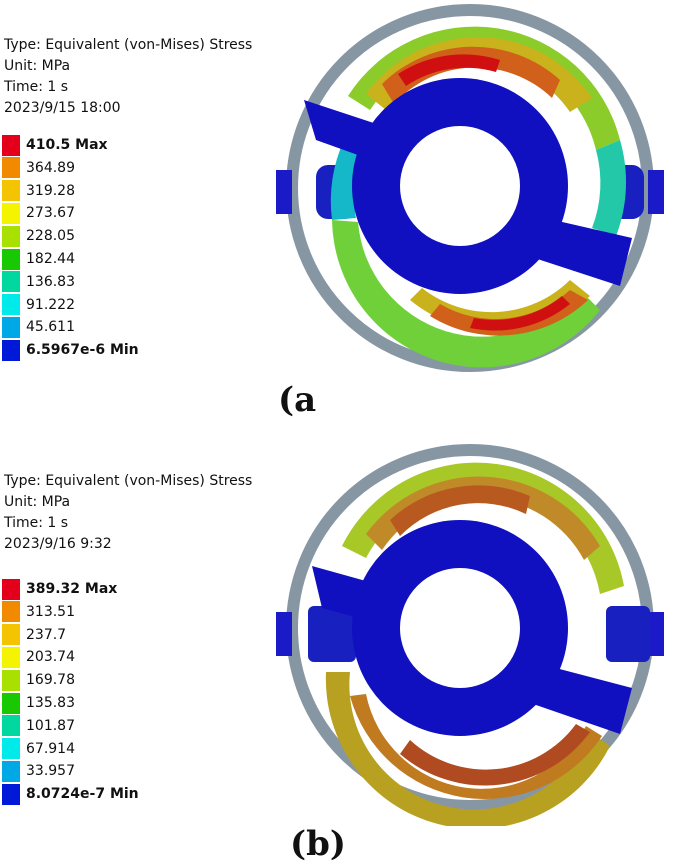  I want to click on figure-caption: (b), so click(318, 844).